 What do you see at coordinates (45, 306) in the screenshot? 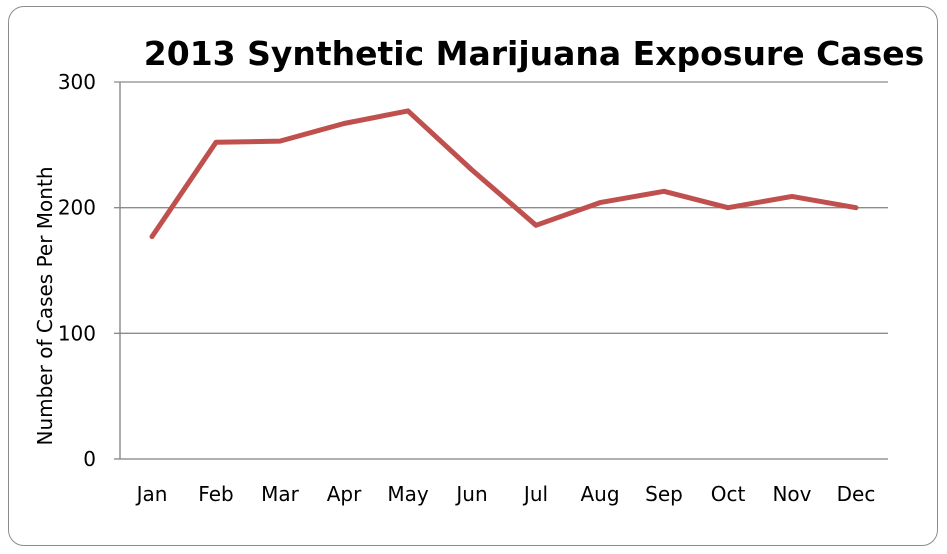
I see `y-axis-label: Number of Cases Per Month` at bounding box center [45, 306].